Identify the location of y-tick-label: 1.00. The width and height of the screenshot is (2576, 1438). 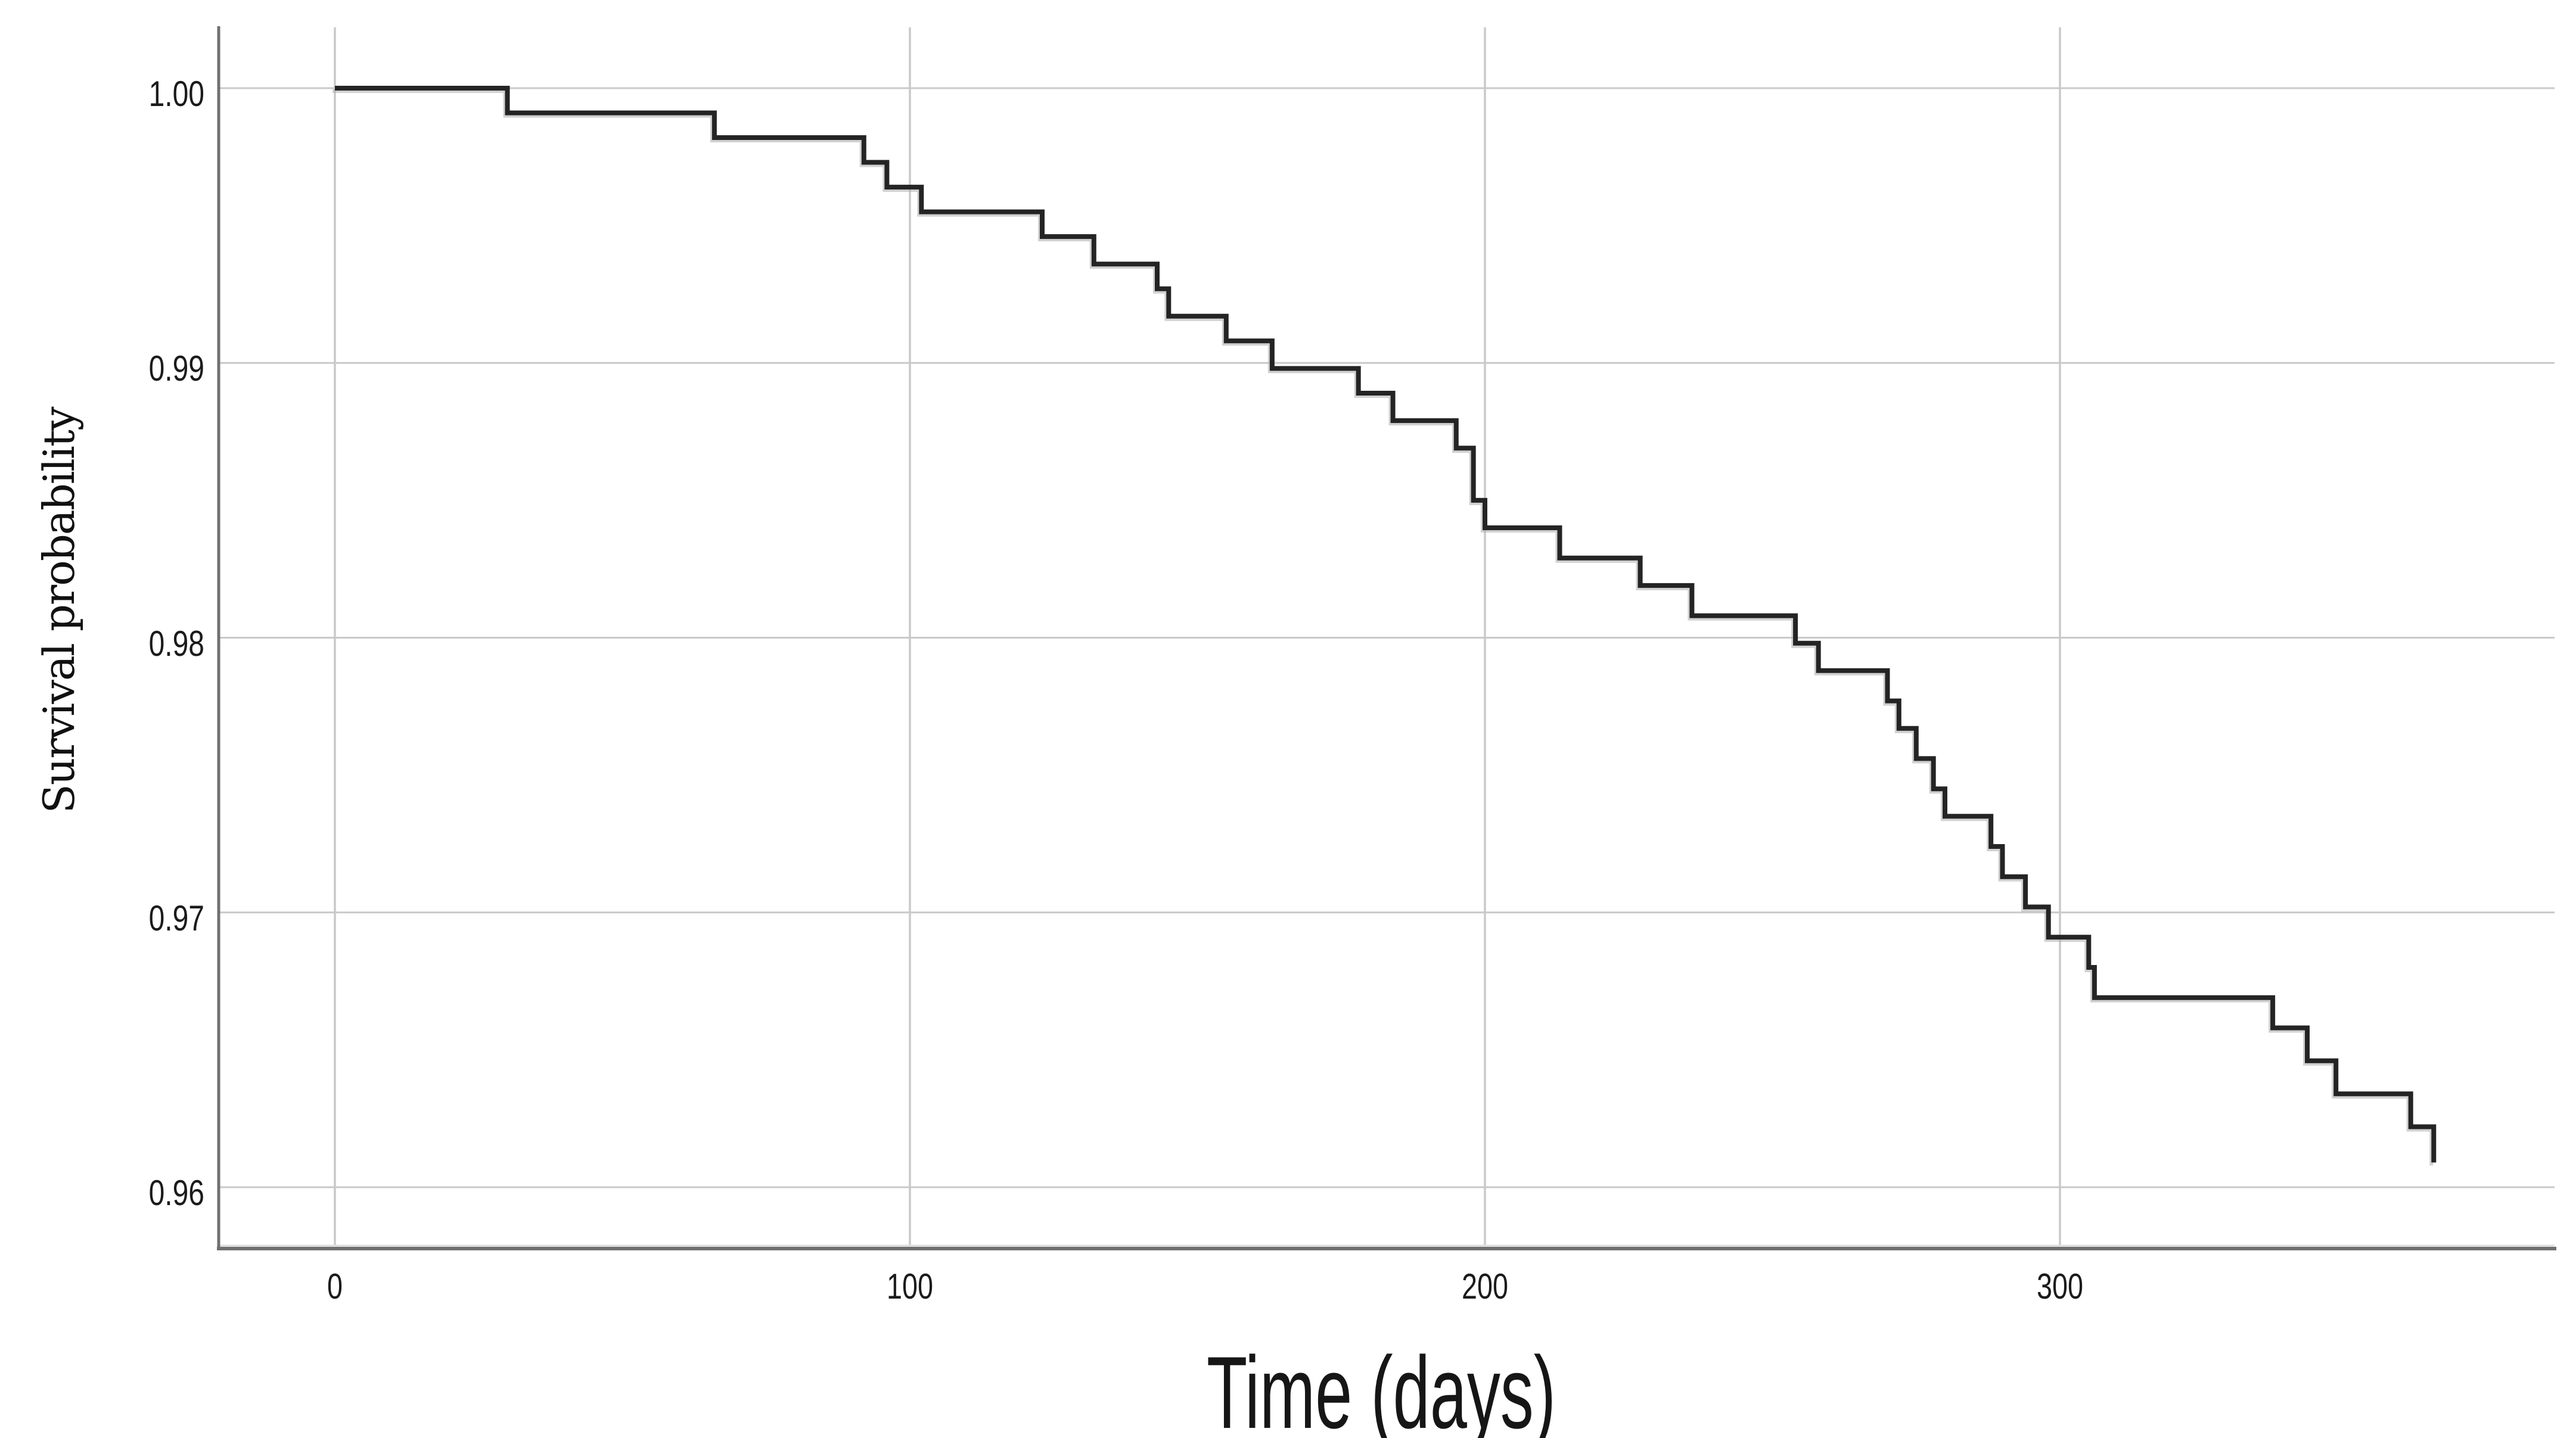
(176, 94).